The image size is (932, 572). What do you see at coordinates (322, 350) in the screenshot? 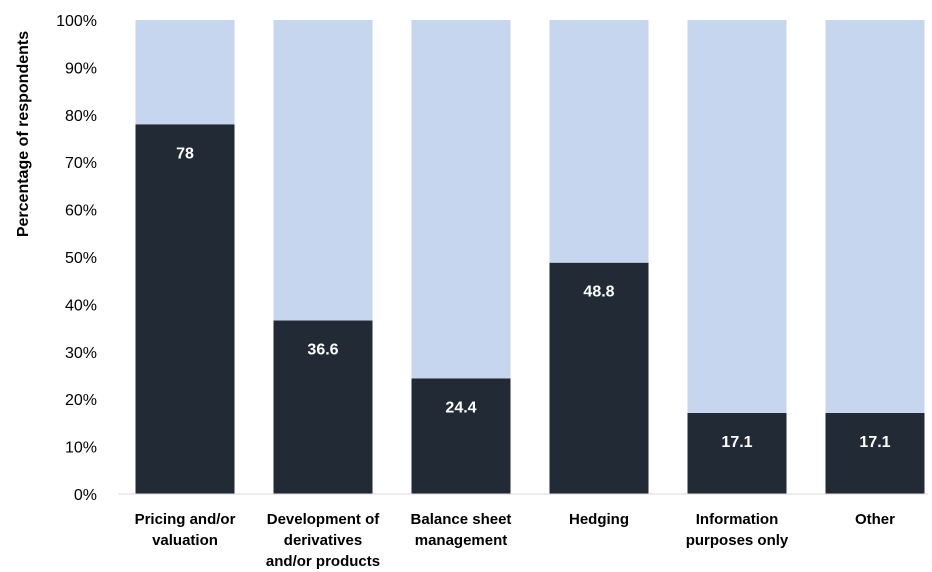
I see `data-label: 36.6` at bounding box center [322, 350].